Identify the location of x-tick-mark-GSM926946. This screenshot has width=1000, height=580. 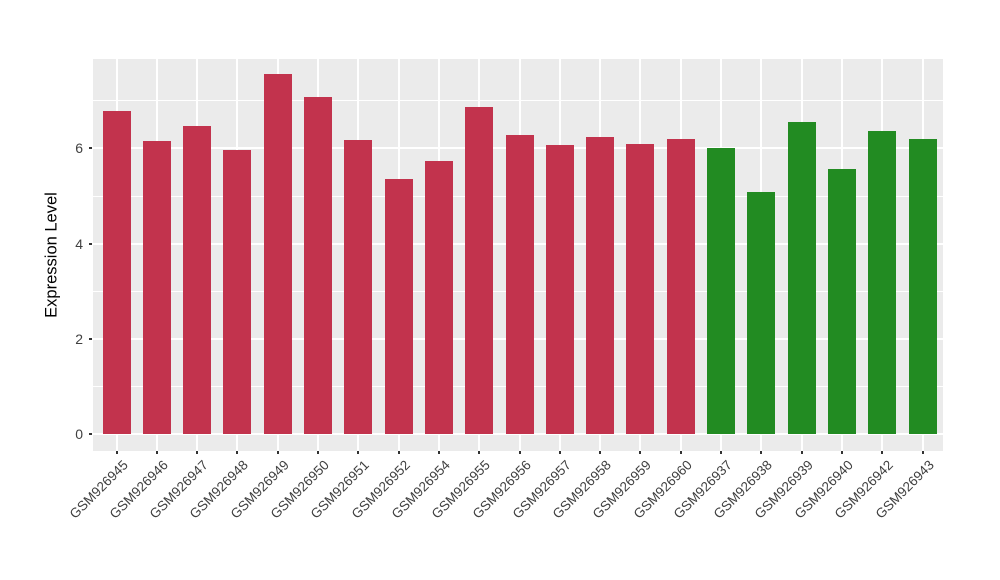
(156, 452).